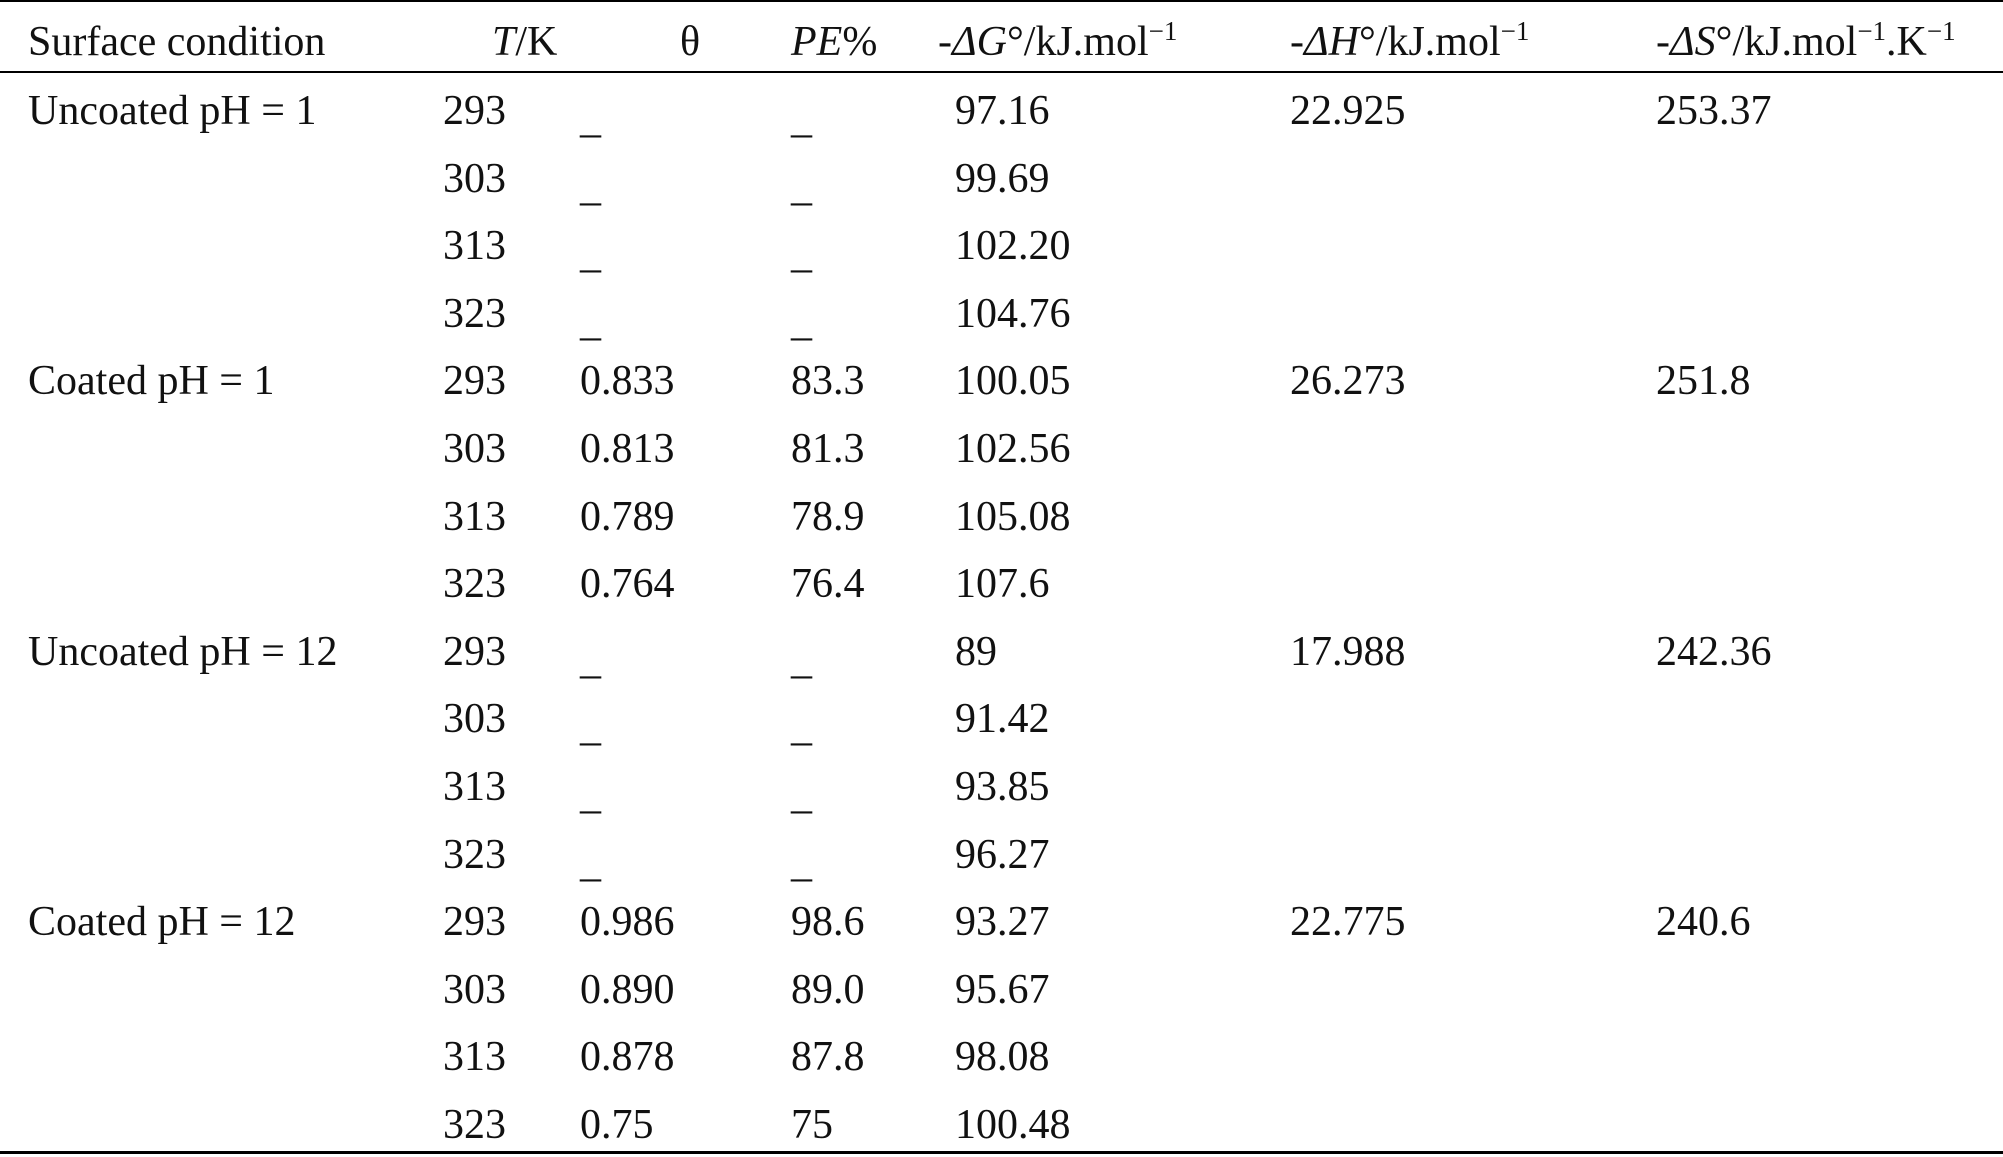 The width and height of the screenshot is (2003, 1157). Describe the element at coordinates (1348, 922) in the screenshot. I see `enthalpy: 22.775` at that location.